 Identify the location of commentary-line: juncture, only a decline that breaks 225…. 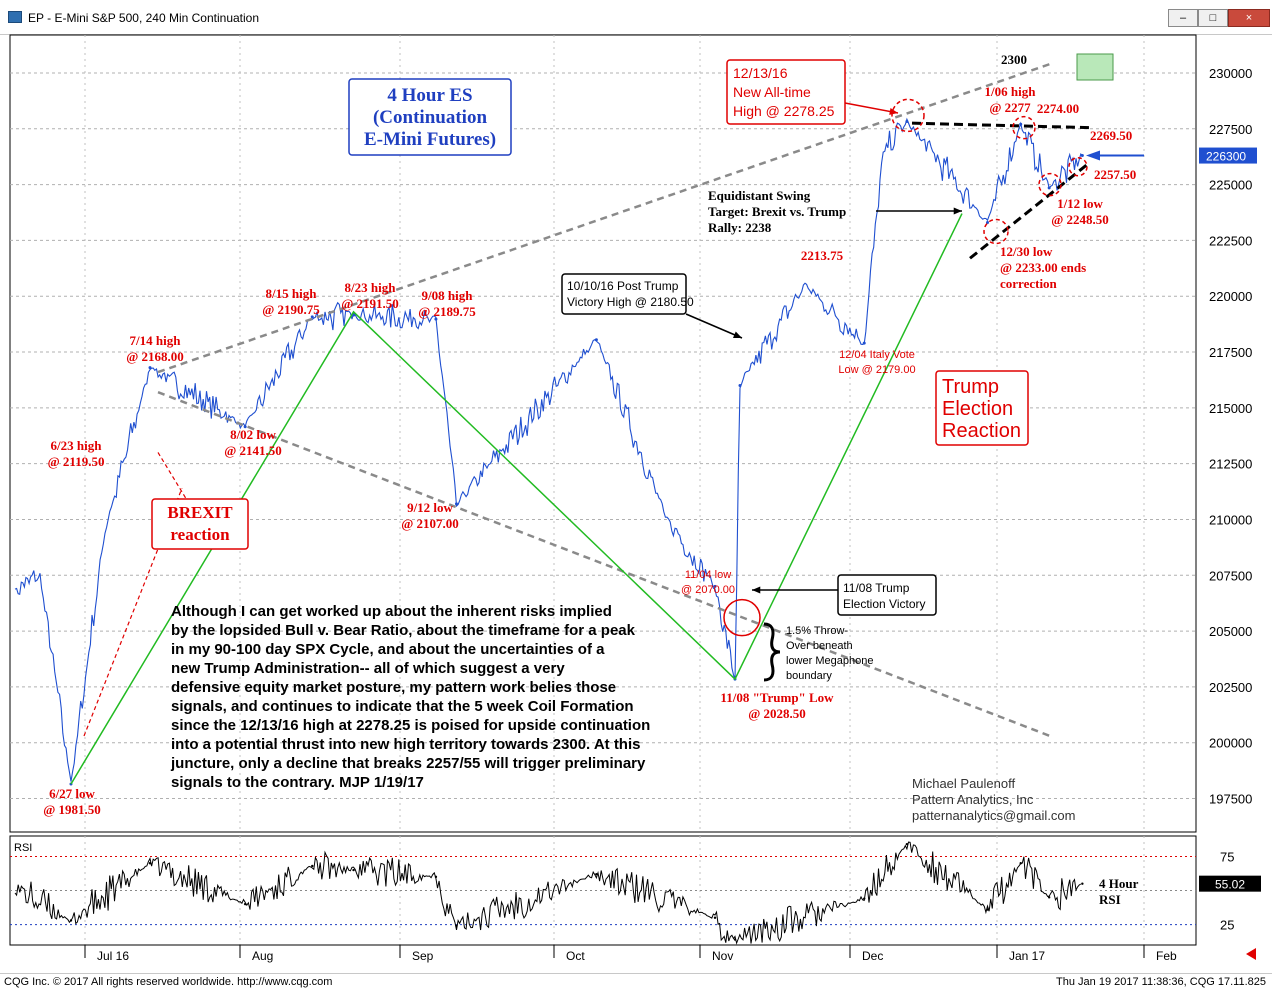
(408, 763).